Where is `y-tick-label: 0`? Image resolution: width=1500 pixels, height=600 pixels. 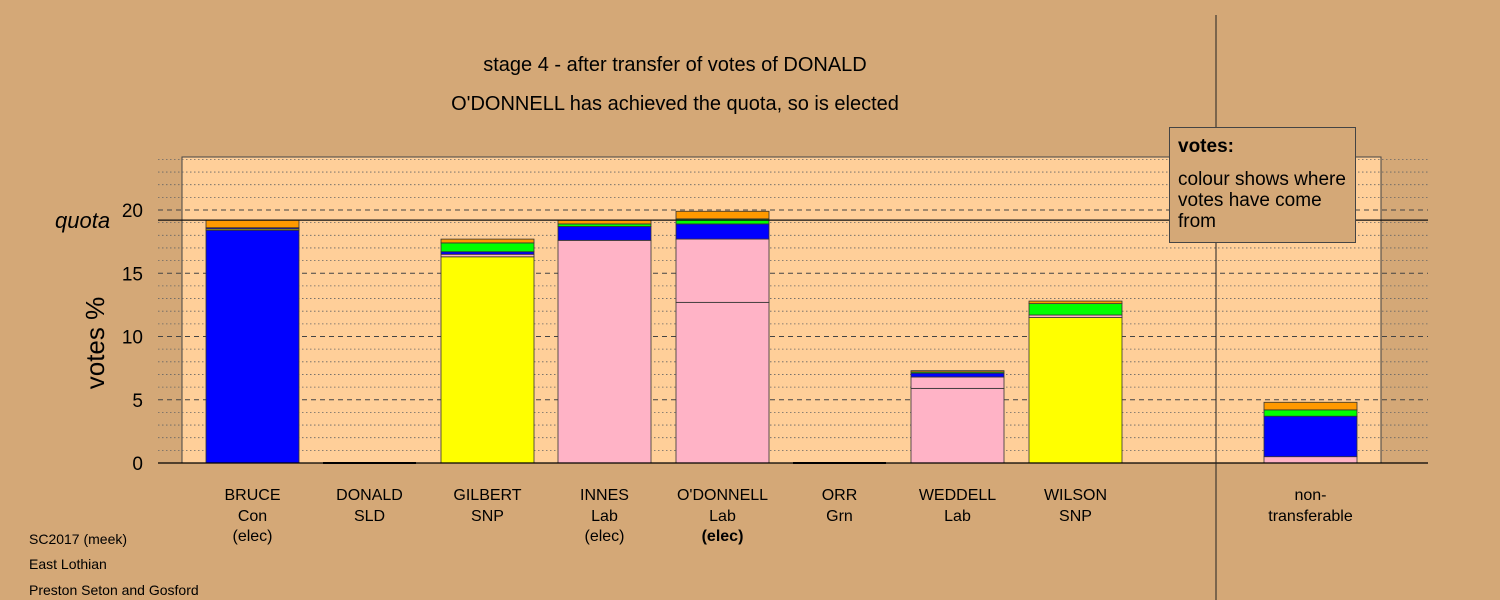 y-tick-label: 0 is located at coordinates (137, 464).